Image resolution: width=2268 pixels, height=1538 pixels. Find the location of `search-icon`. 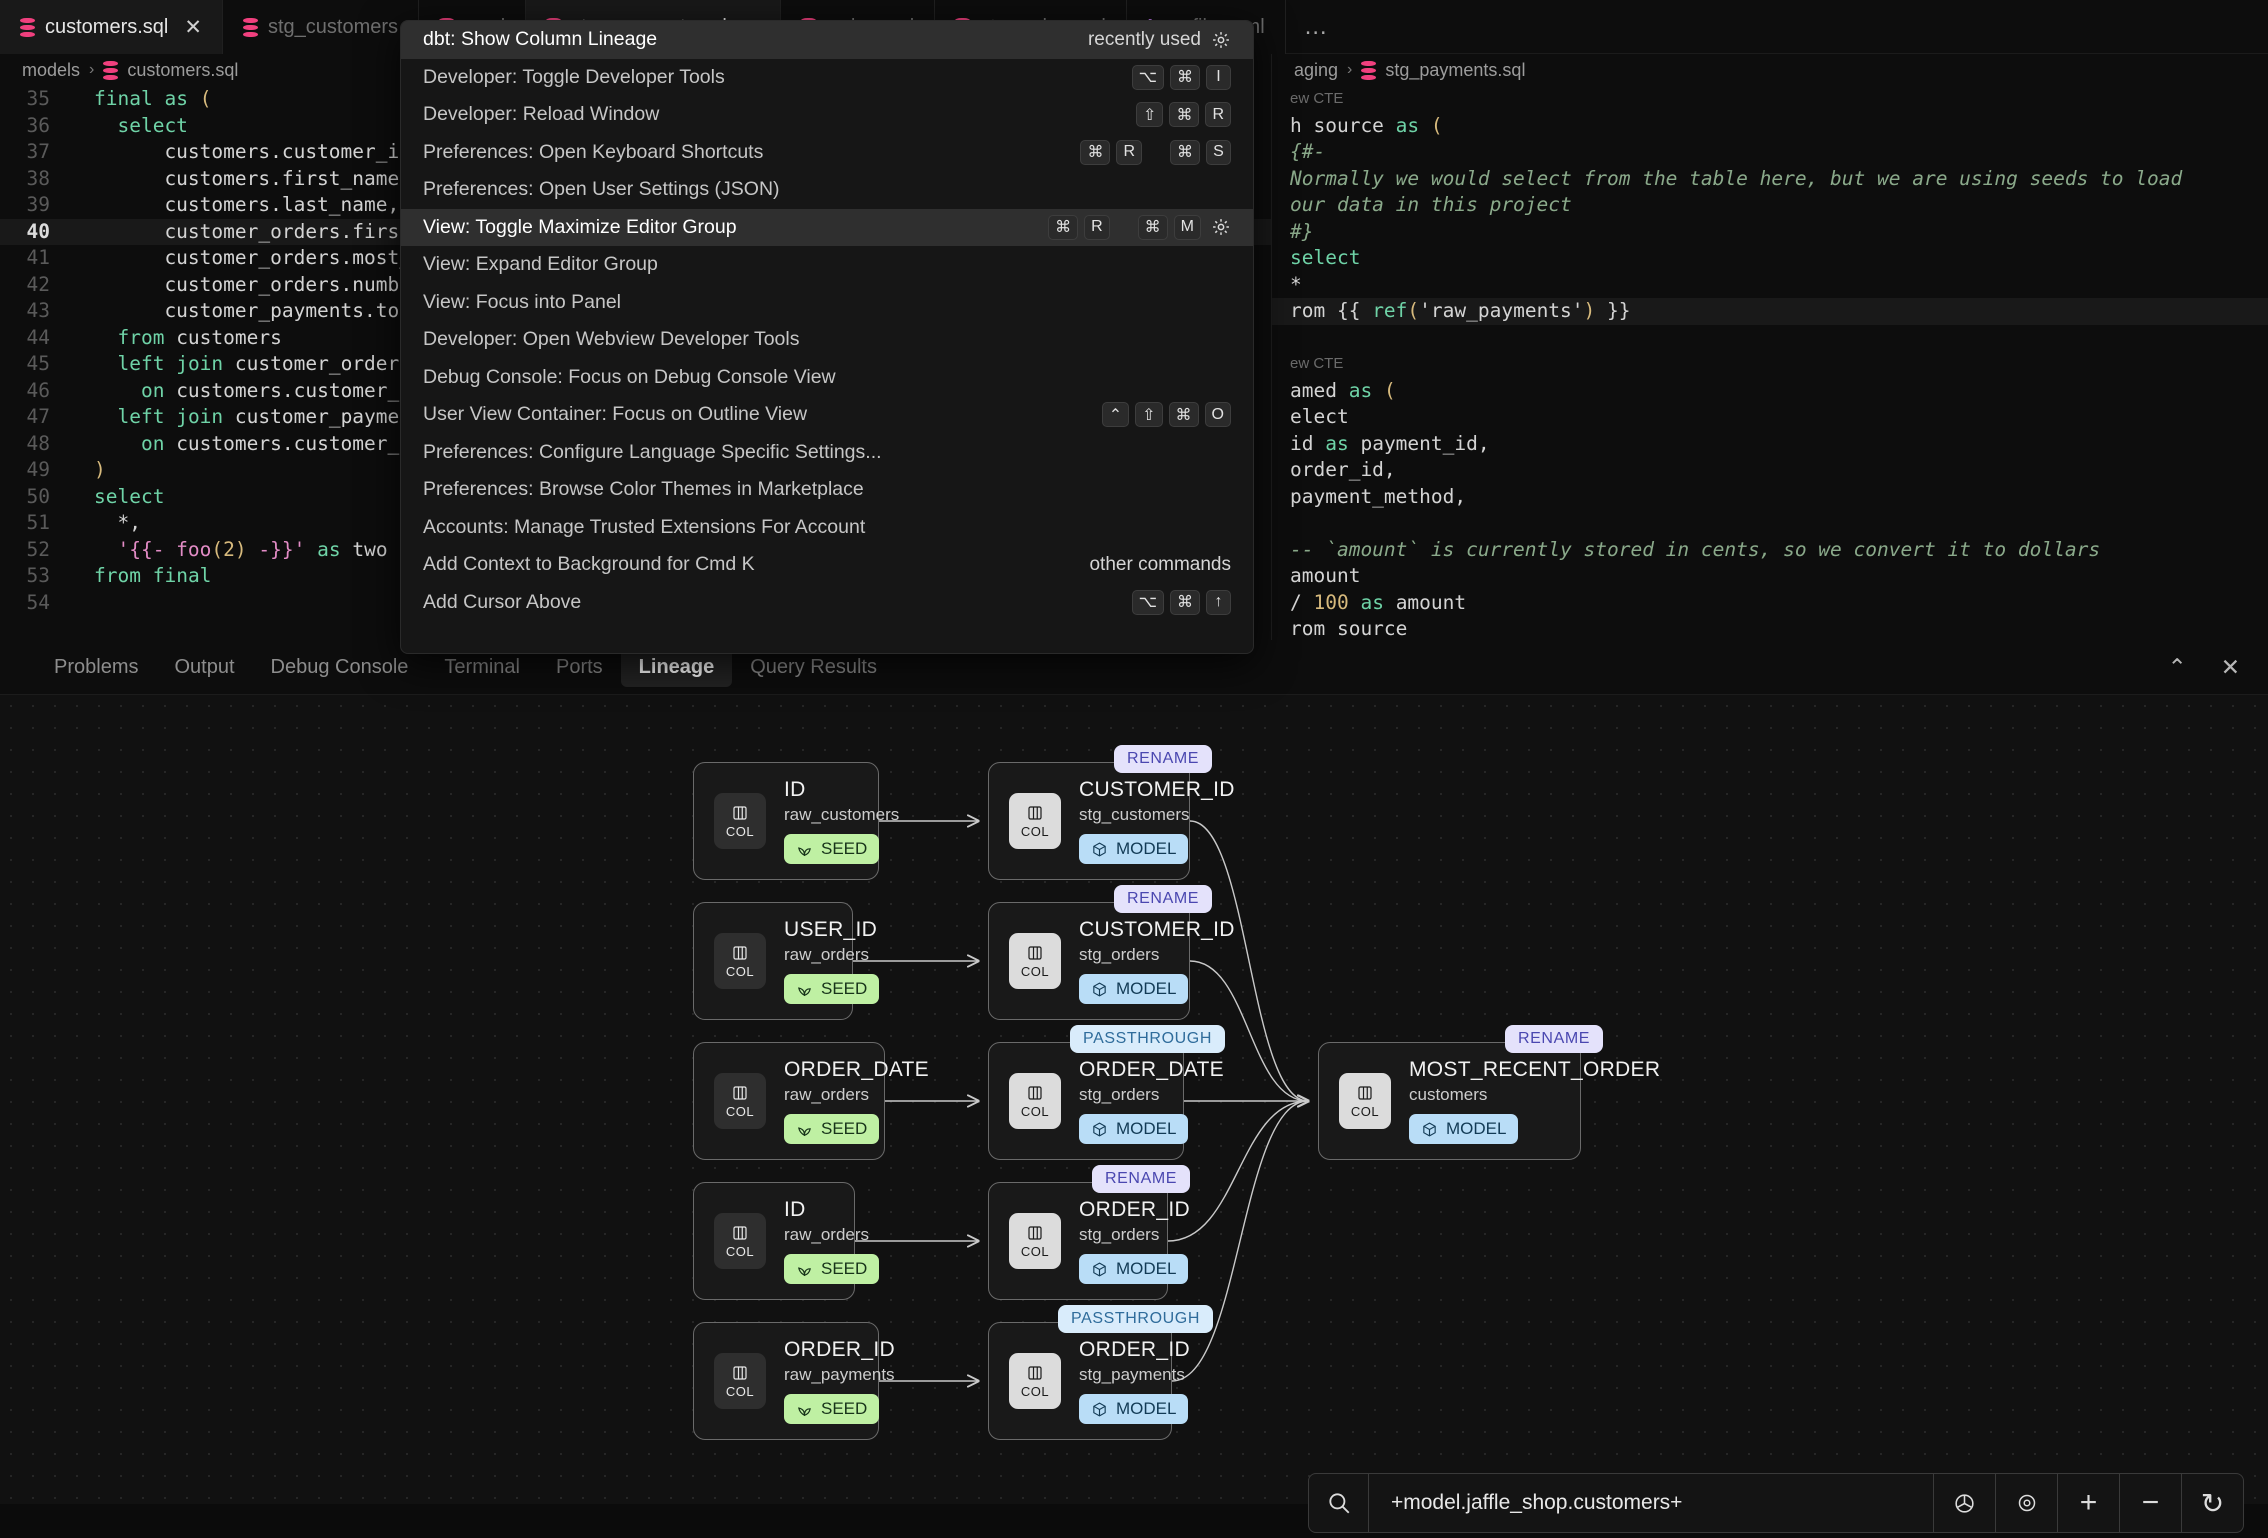

search-icon is located at coordinates (1339, 1503).